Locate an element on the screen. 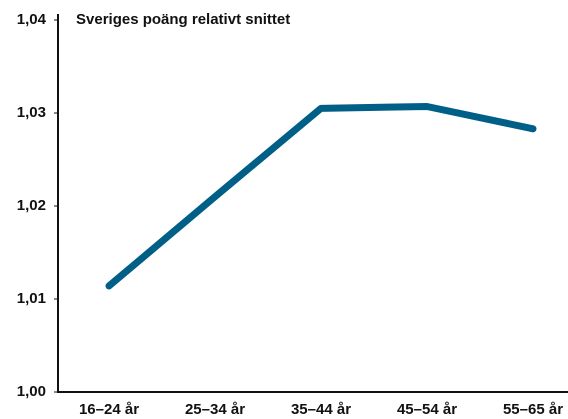  x-tick-label: 55–65 år is located at coordinates (533, 409).